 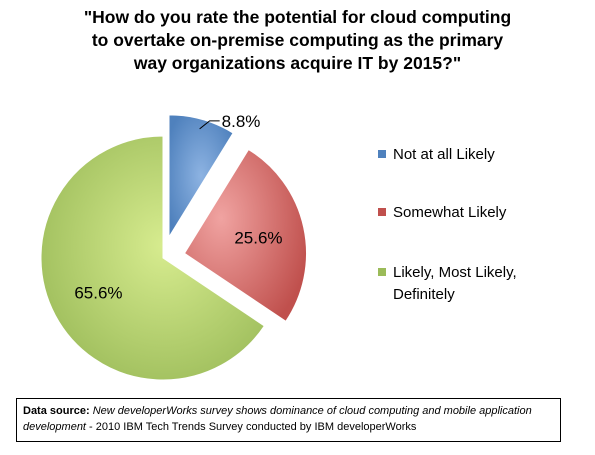 What do you see at coordinates (241, 121) in the screenshot?
I see `slice-label: 8.8%` at bounding box center [241, 121].